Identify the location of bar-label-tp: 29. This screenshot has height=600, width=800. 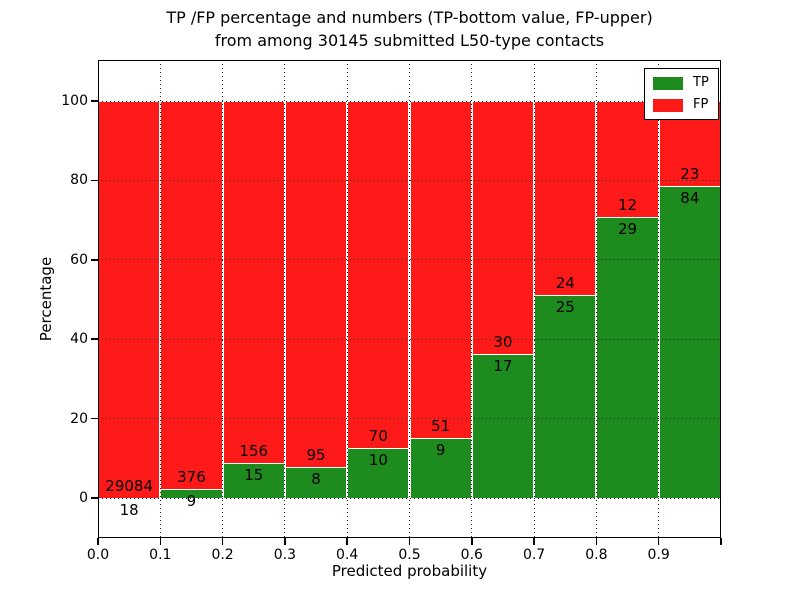
(628, 229).